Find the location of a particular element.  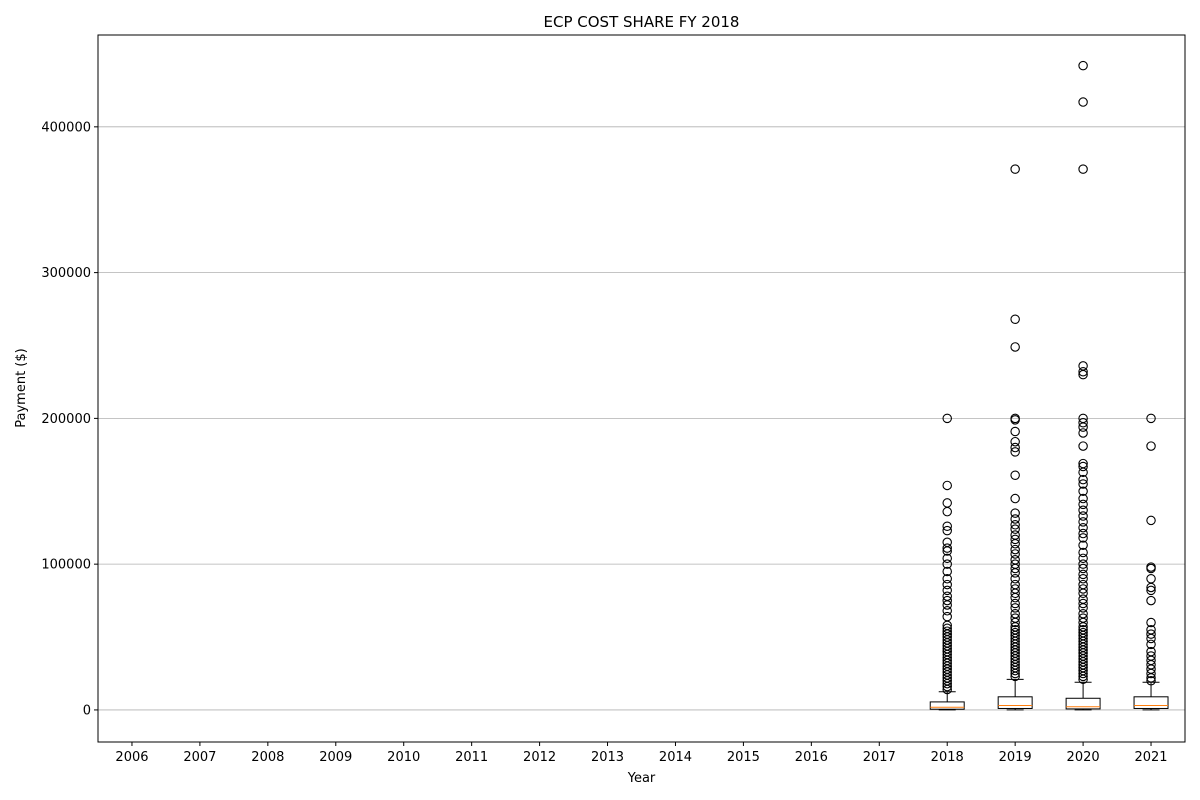

y-tick-label: 300000 is located at coordinates (66, 273).